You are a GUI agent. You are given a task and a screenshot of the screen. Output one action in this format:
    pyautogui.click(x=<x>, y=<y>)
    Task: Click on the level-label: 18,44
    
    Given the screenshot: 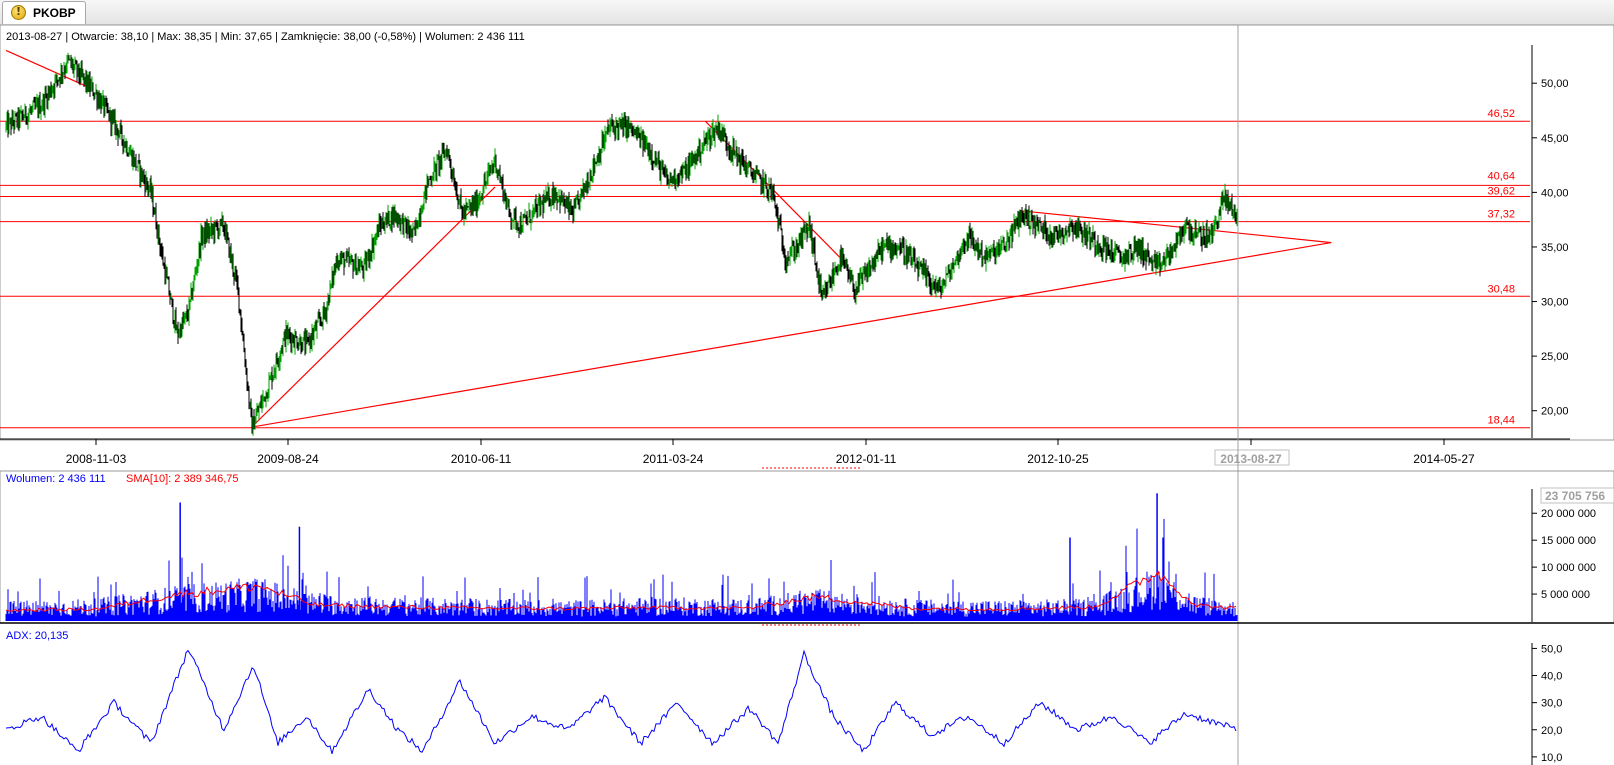 What is the action you would take?
    pyautogui.click(x=1501, y=421)
    